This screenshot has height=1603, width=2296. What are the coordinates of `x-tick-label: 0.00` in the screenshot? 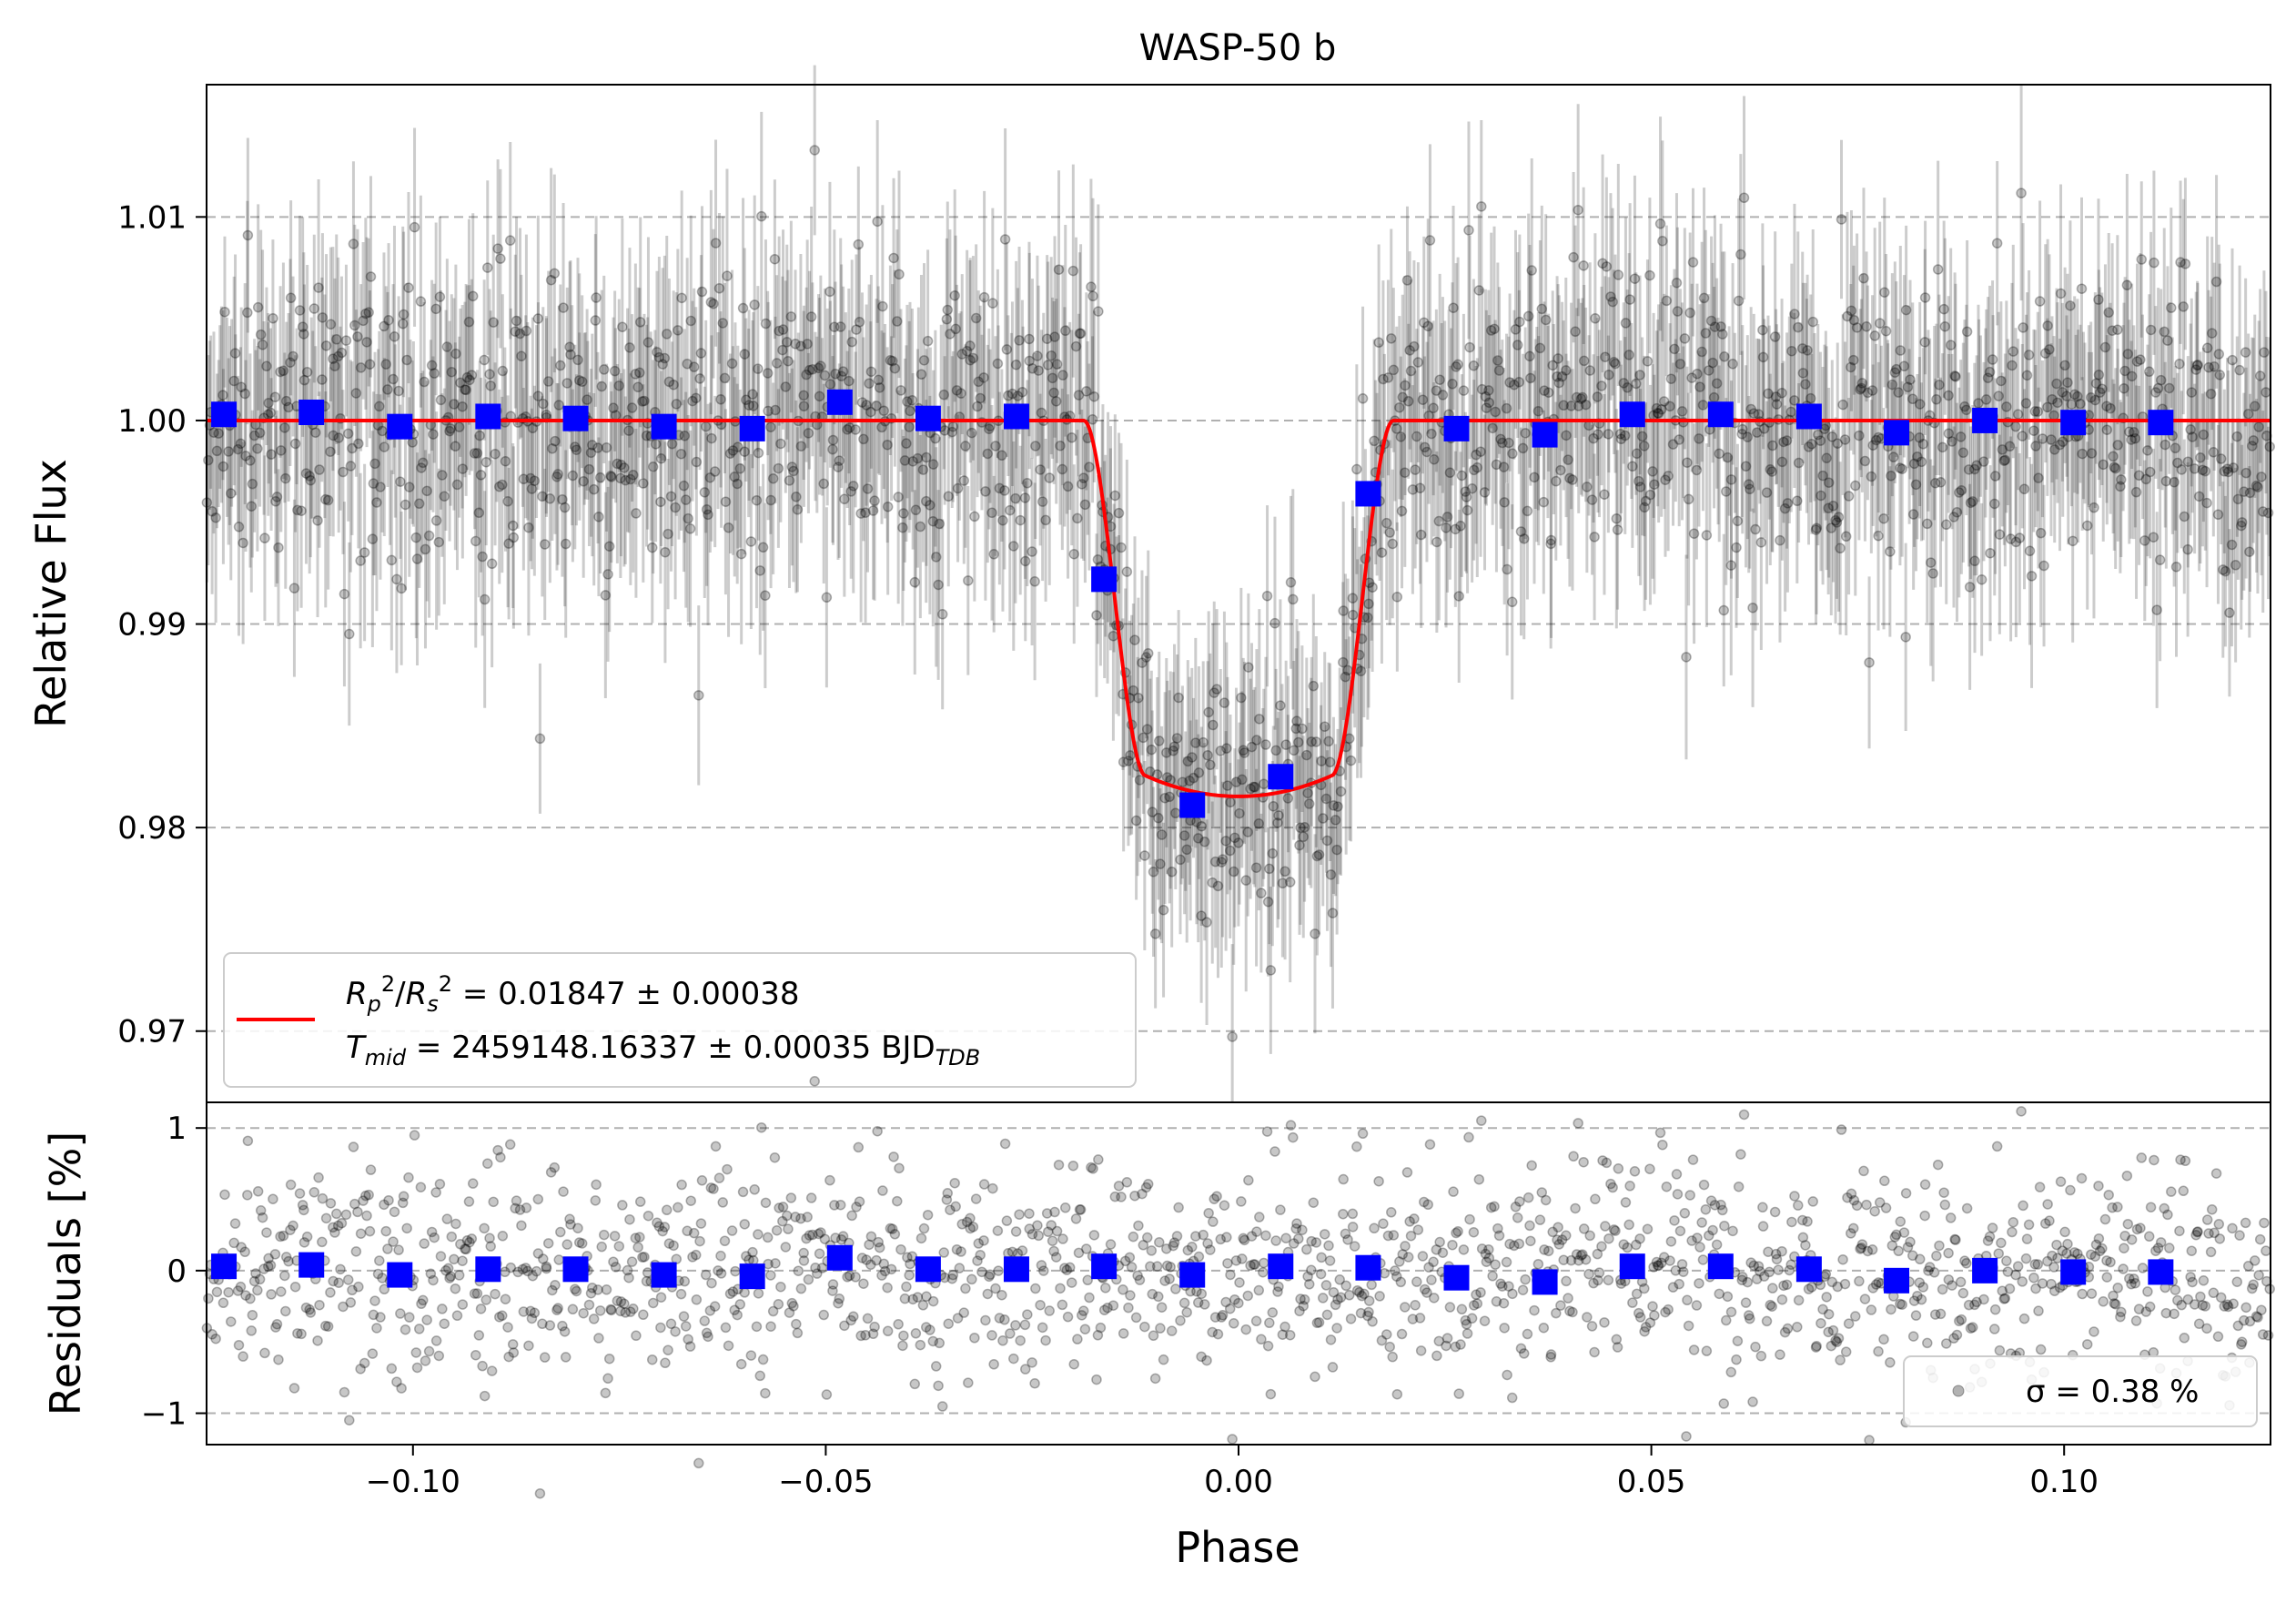 It's located at (1239, 1482).